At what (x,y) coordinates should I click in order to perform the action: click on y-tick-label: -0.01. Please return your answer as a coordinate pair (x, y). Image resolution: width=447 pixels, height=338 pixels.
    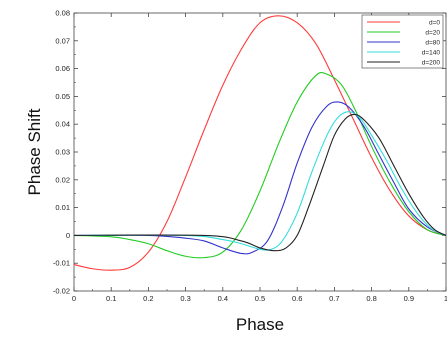
    Looking at the image, I should click on (61, 263).